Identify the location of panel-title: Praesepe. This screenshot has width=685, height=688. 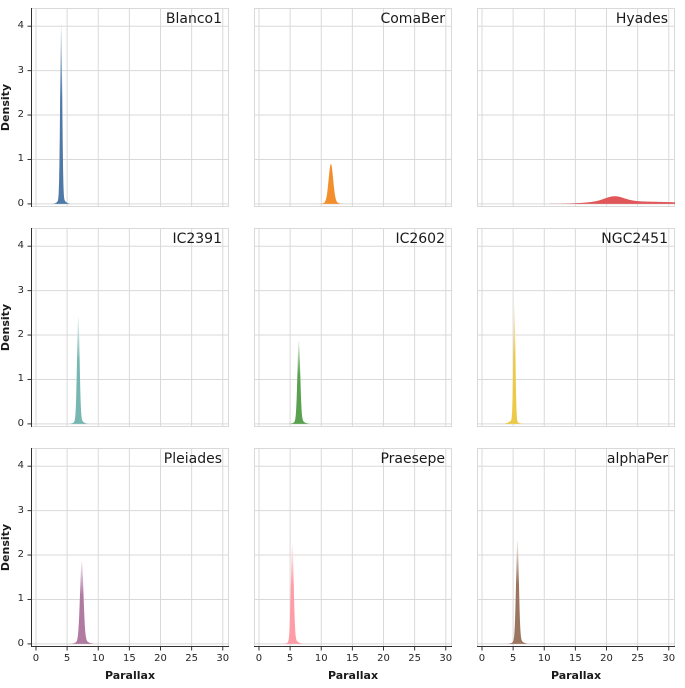
(412, 459).